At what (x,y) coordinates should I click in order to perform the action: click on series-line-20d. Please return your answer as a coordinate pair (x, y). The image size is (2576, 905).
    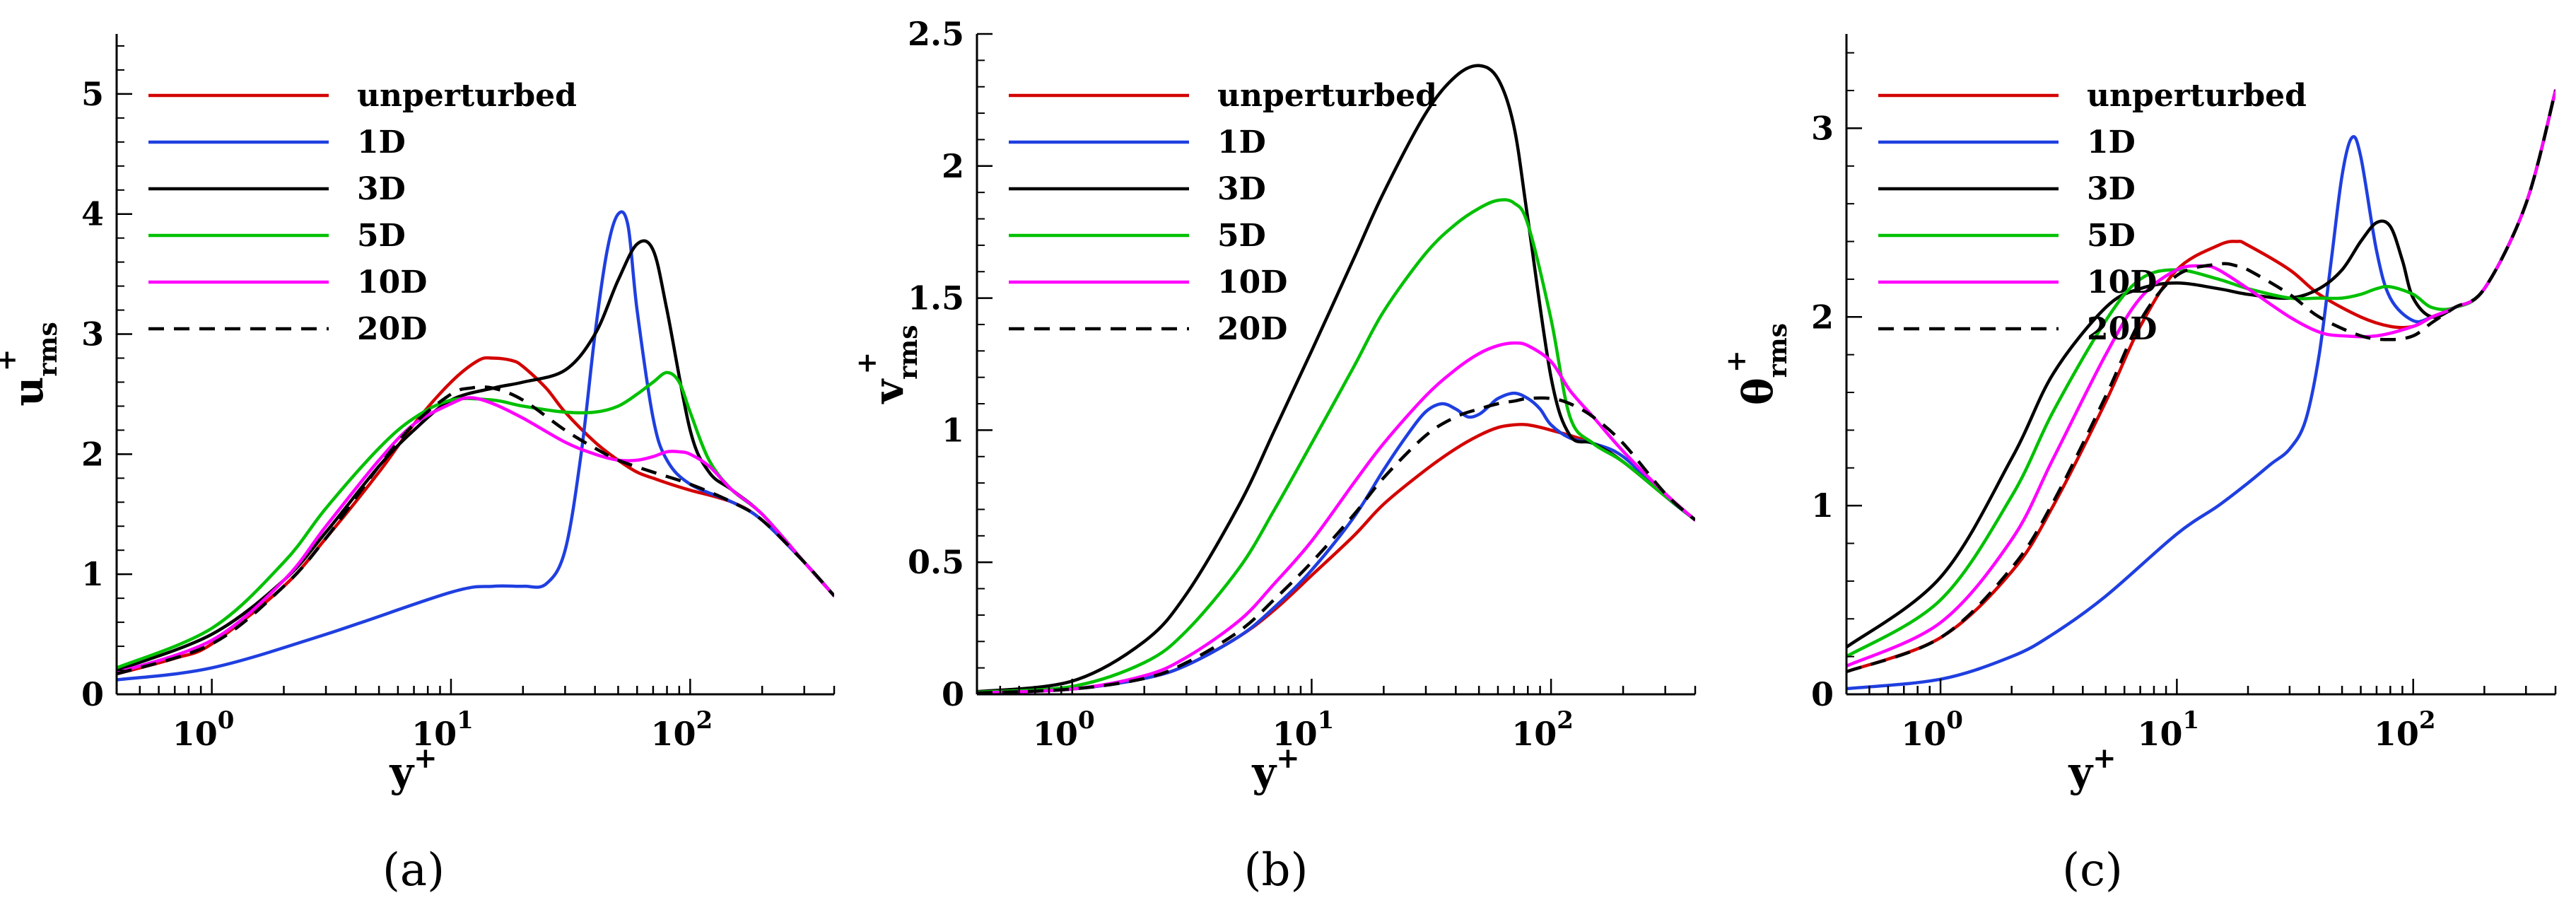
    Looking at the image, I should click on (1336, 545).